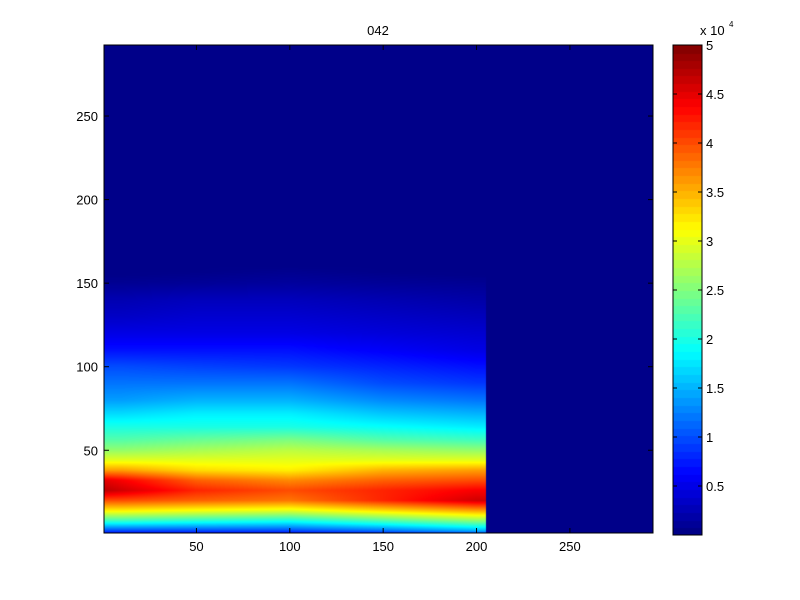  What do you see at coordinates (196, 546) in the screenshot?
I see `x-tick-label: 50` at bounding box center [196, 546].